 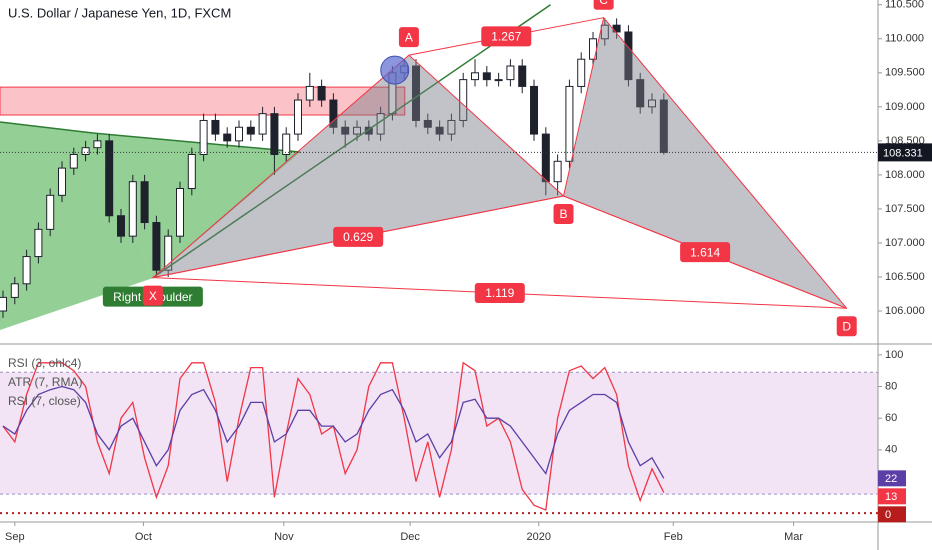 I want to click on value-label: 22, so click(x=891, y=479).